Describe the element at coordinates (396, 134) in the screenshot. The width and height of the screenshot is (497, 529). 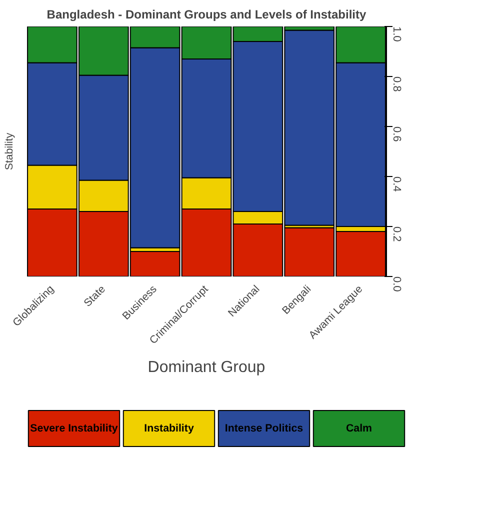
I see `y-tick-label: 0.6` at that location.